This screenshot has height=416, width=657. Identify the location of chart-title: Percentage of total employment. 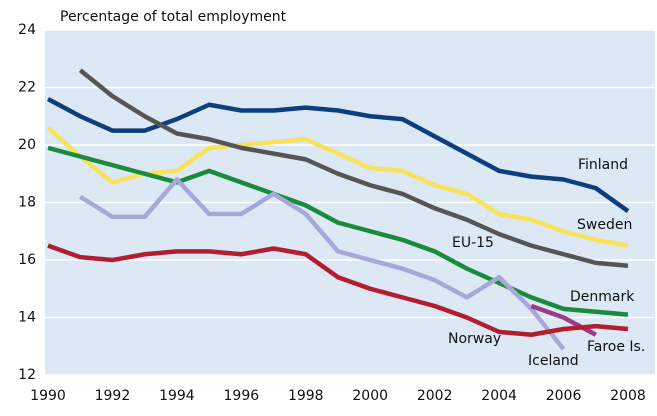
(173, 17).